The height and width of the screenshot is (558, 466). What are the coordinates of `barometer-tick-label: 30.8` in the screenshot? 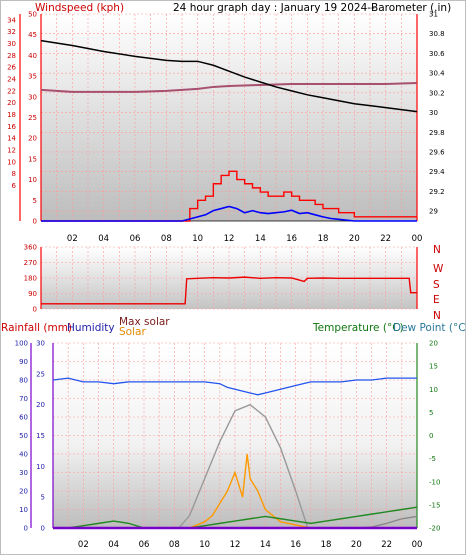 It's located at (437, 34).